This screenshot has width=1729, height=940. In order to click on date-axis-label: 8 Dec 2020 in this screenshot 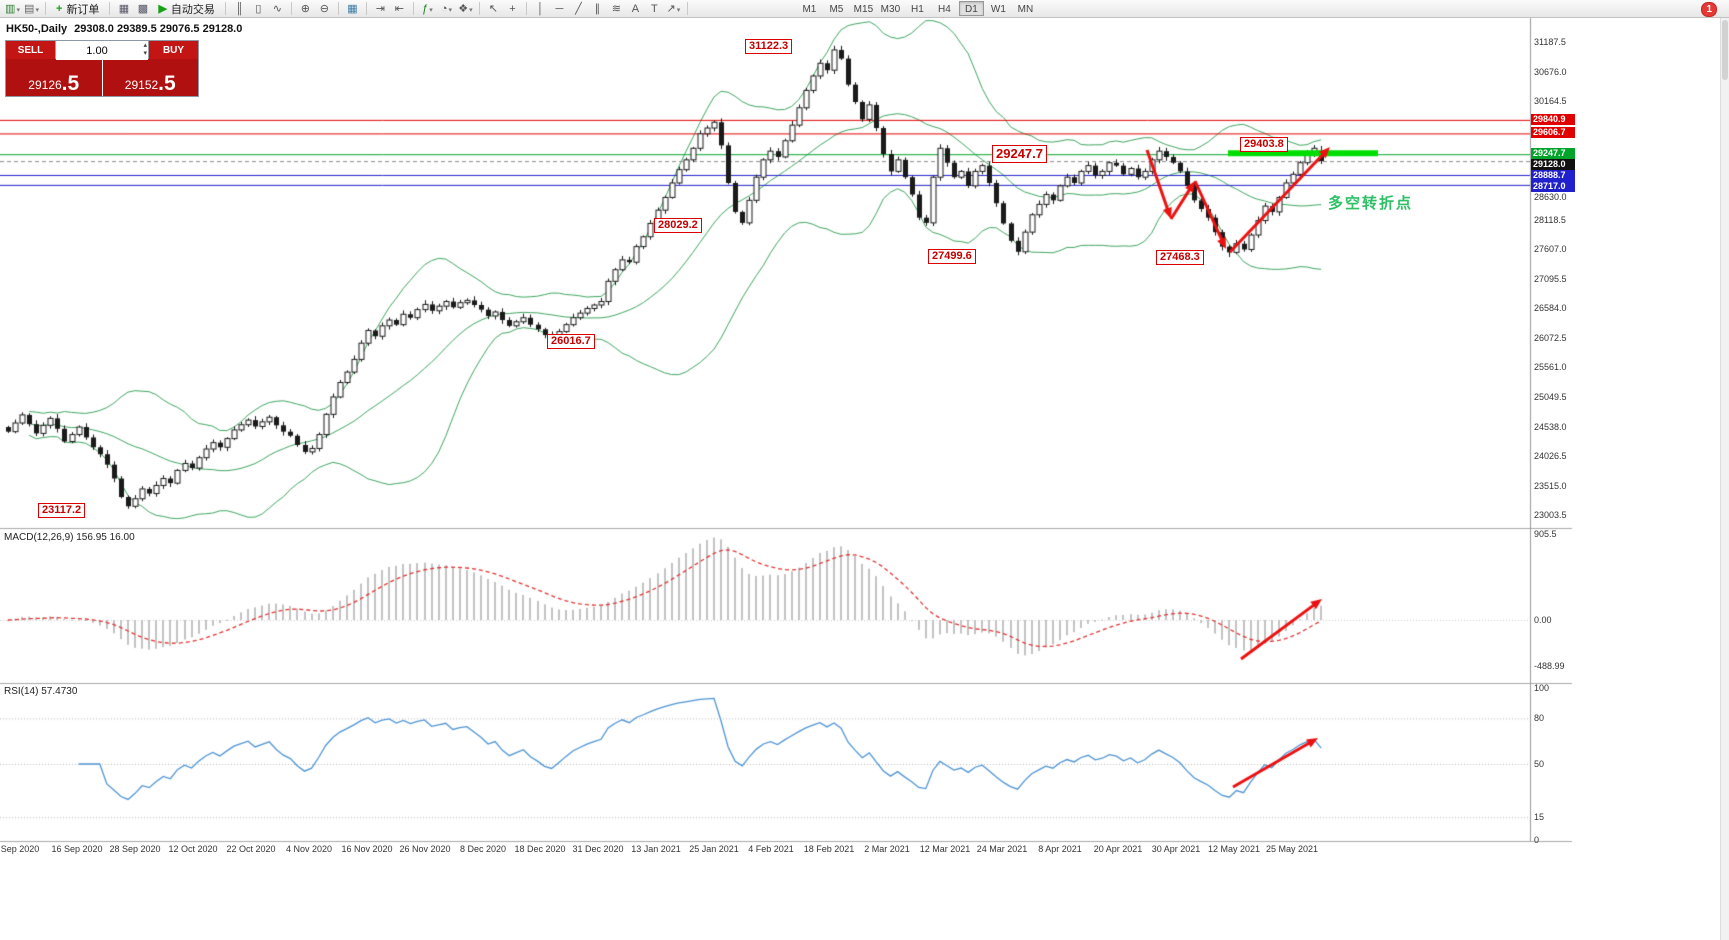, I will do `click(483, 849)`.